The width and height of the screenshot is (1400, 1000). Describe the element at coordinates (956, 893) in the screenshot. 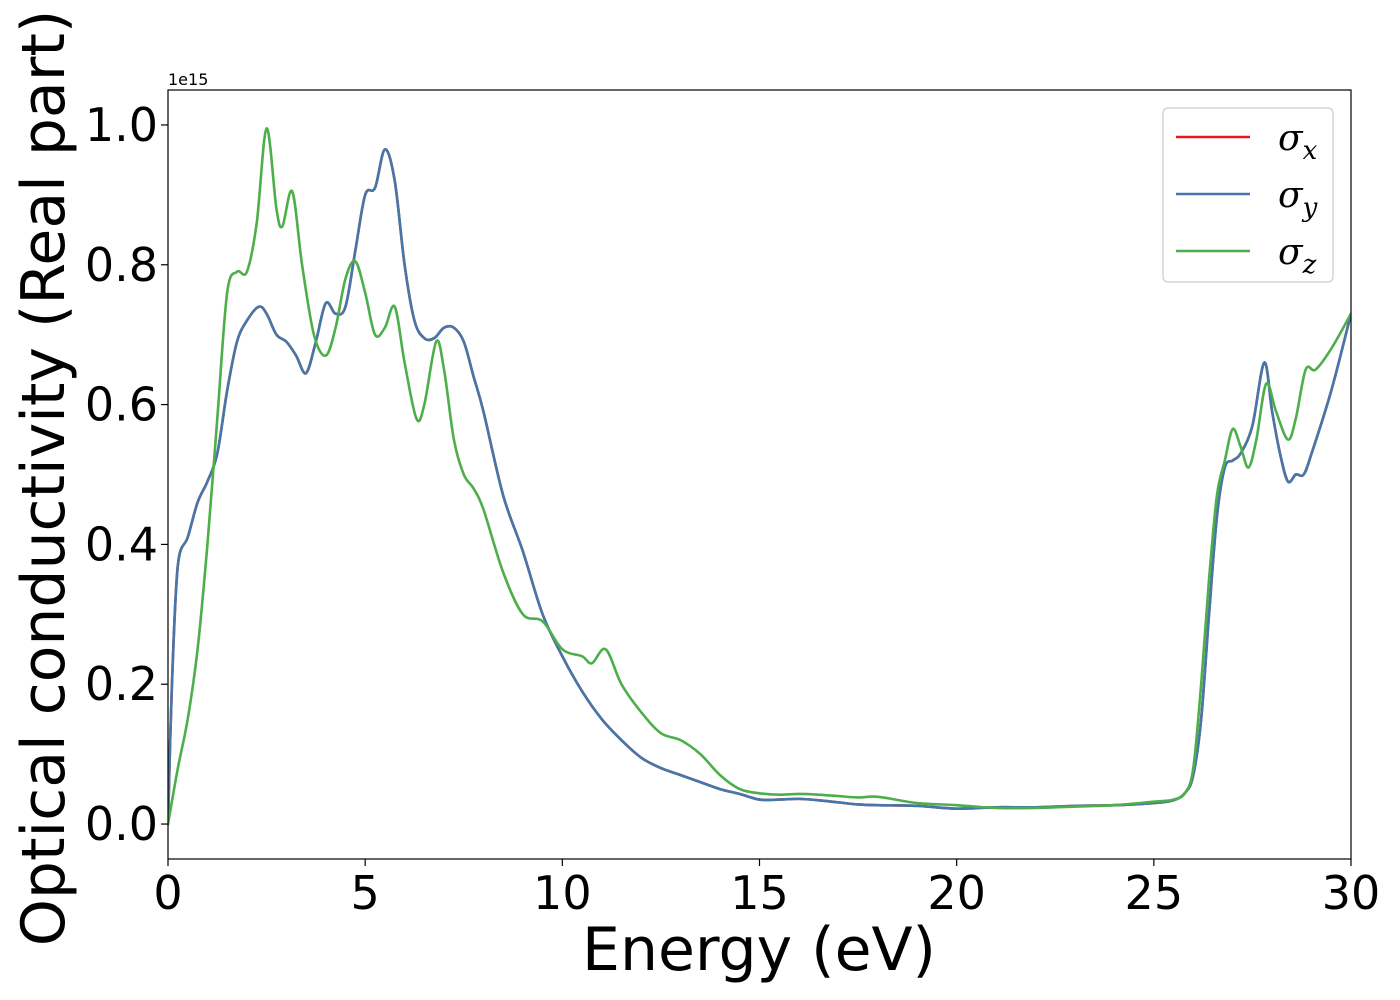

I see `x-tick-label: 20` at that location.